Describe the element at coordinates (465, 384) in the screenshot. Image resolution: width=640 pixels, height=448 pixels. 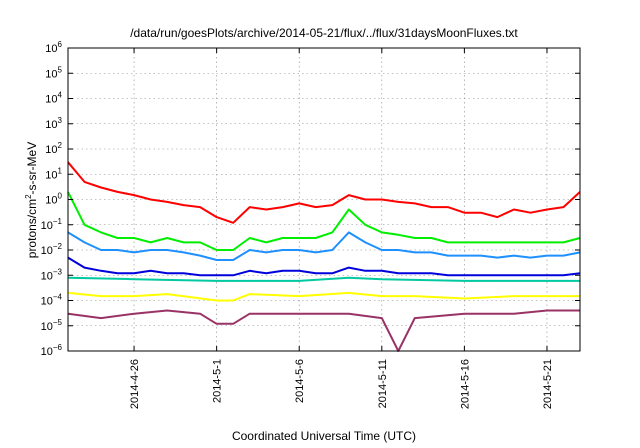
I see `x-tick-label: 2014-5-16` at that location.